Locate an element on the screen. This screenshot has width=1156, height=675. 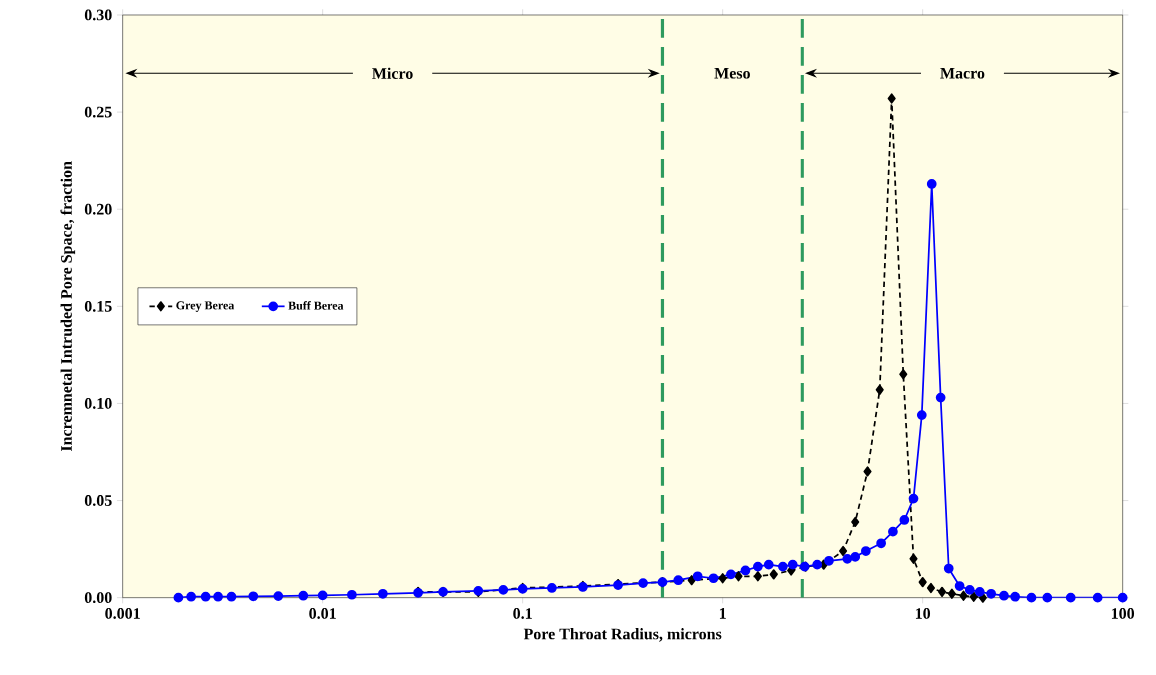
y-tick-label: 0.30 is located at coordinates (98, 15).